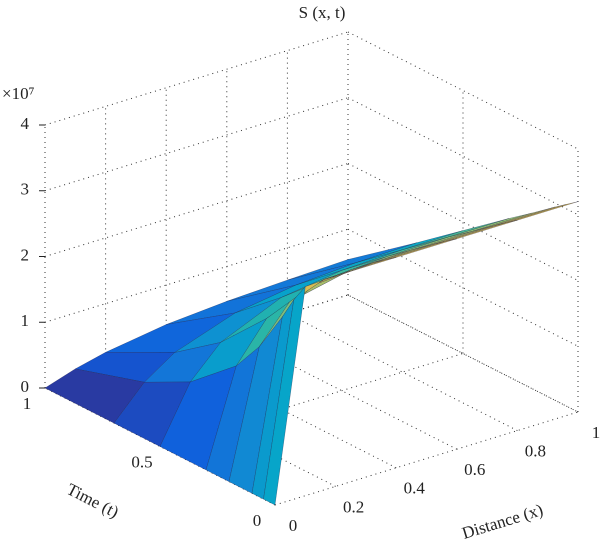  I want to click on chart-title: S (x, t), so click(322, 12).